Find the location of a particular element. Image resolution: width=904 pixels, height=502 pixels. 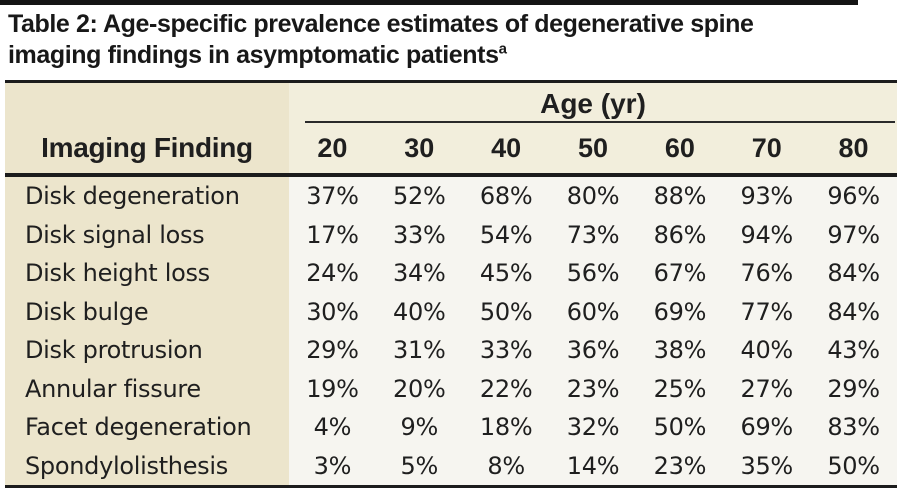

column-header-50: 50 is located at coordinates (593, 147).